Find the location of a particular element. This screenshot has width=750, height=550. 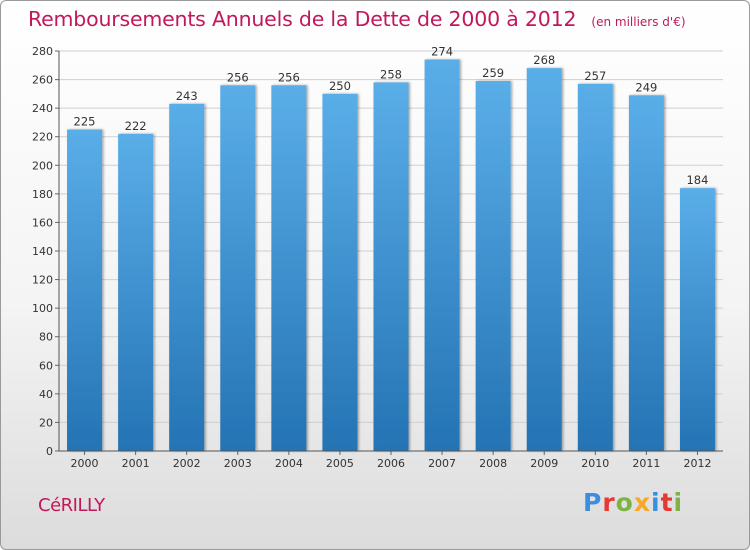

x-tick-label: 2005 is located at coordinates (340, 463).